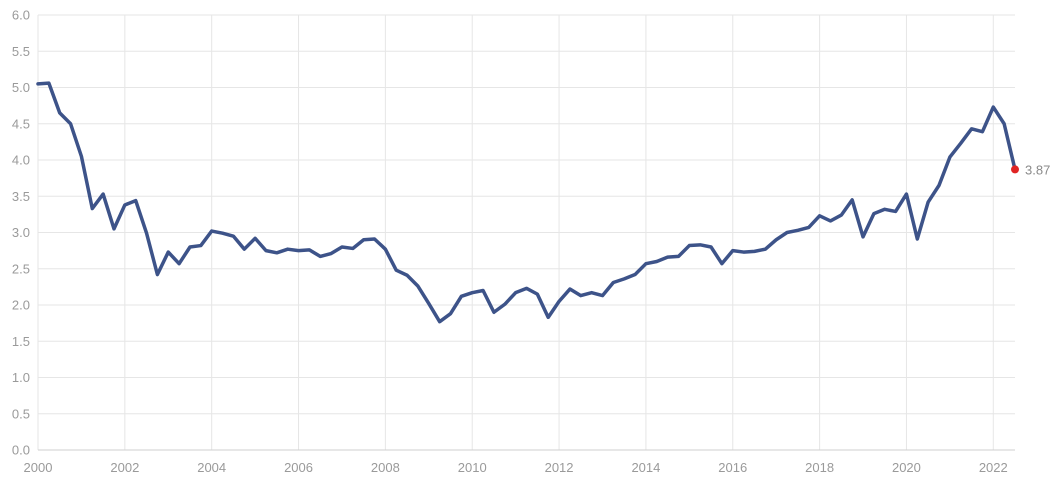 This screenshot has height=479, width=1058. I want to click on x-tick-label: 2004, so click(211, 467).